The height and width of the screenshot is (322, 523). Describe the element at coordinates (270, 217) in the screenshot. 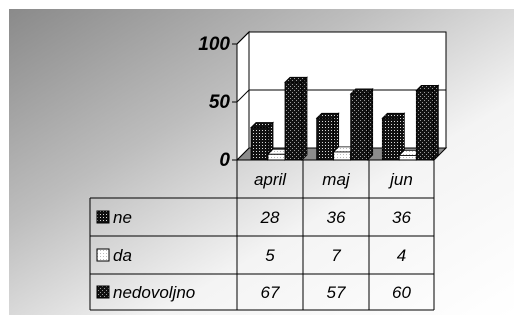

I see `data-value: 28` at that location.